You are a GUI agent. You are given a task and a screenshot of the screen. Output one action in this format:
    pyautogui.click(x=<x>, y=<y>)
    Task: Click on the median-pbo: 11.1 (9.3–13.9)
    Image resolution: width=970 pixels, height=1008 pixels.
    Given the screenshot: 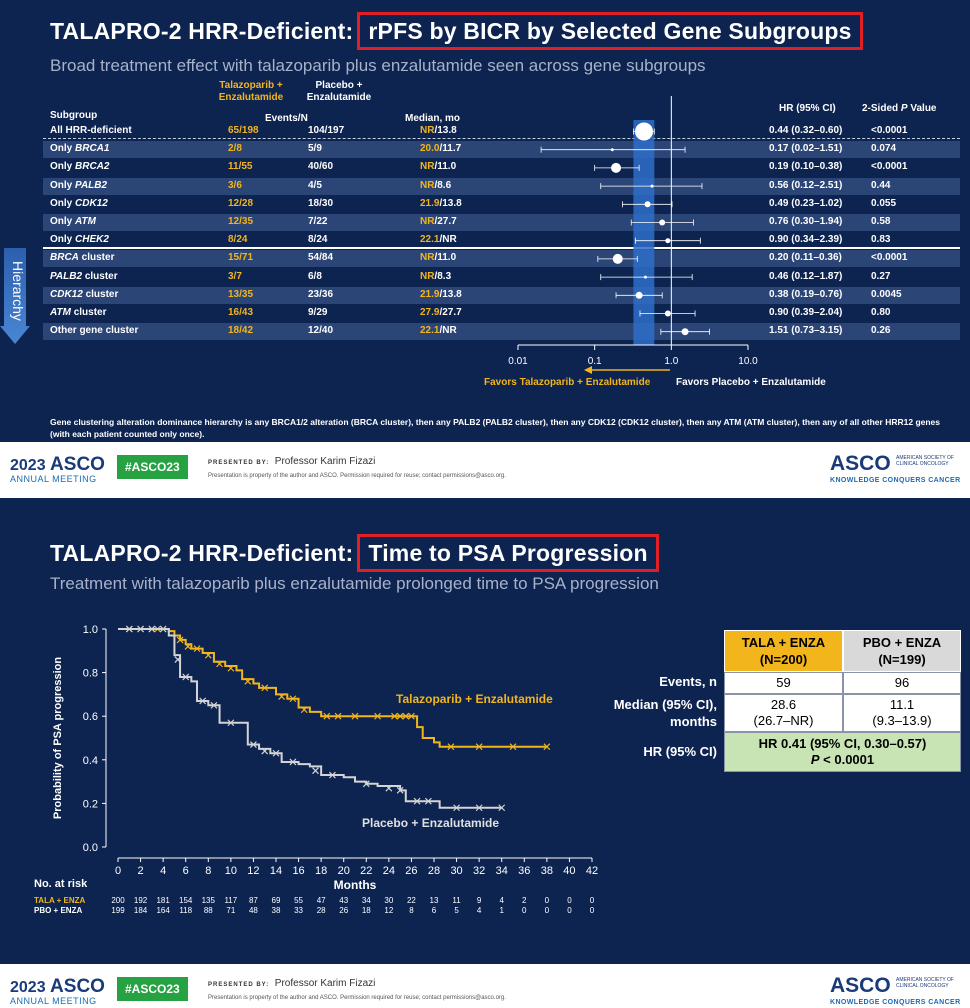 What is the action you would take?
    pyautogui.click(x=902, y=713)
    